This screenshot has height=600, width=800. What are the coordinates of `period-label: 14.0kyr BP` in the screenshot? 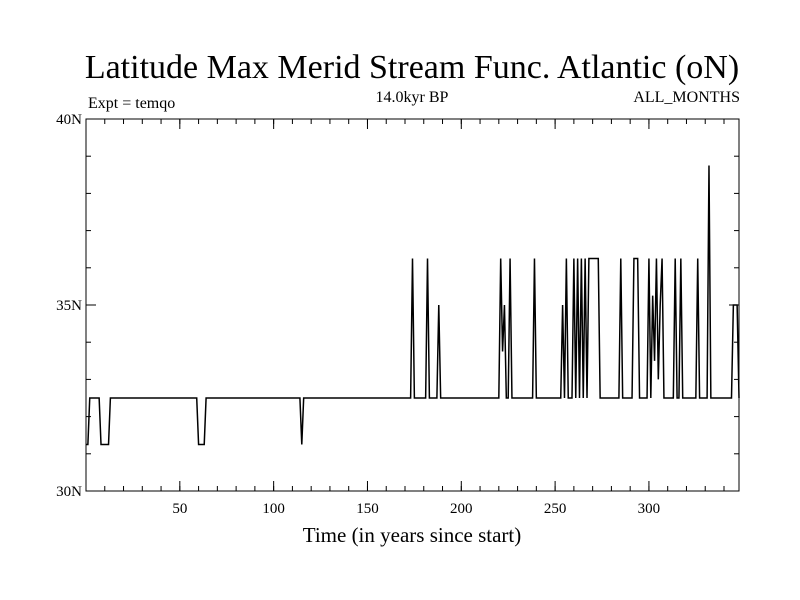 It's located at (412, 97).